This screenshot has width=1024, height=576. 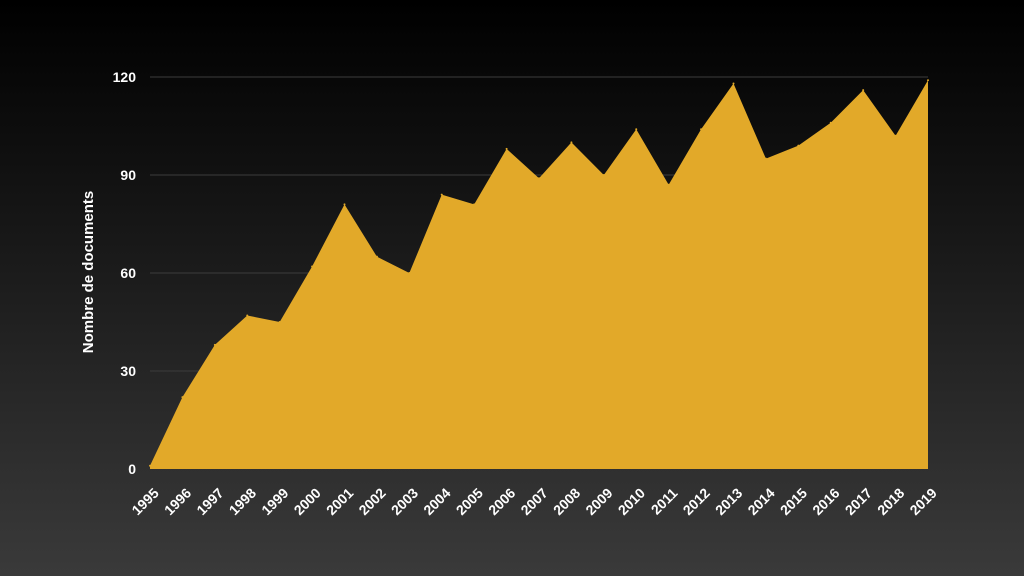 I want to click on data-point-2015, so click(x=798, y=145).